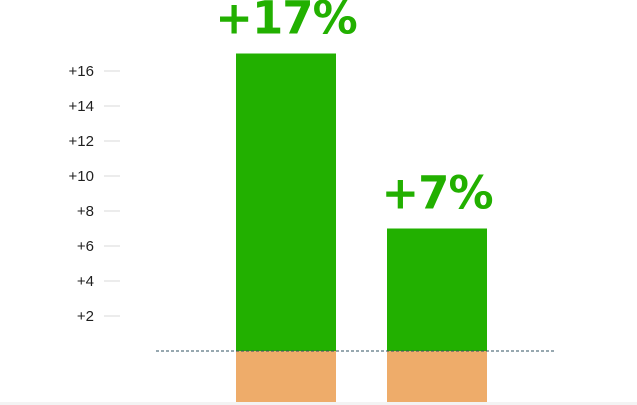  Describe the element at coordinates (81, 141) in the screenshot. I see `y-tick-label: +12` at that location.